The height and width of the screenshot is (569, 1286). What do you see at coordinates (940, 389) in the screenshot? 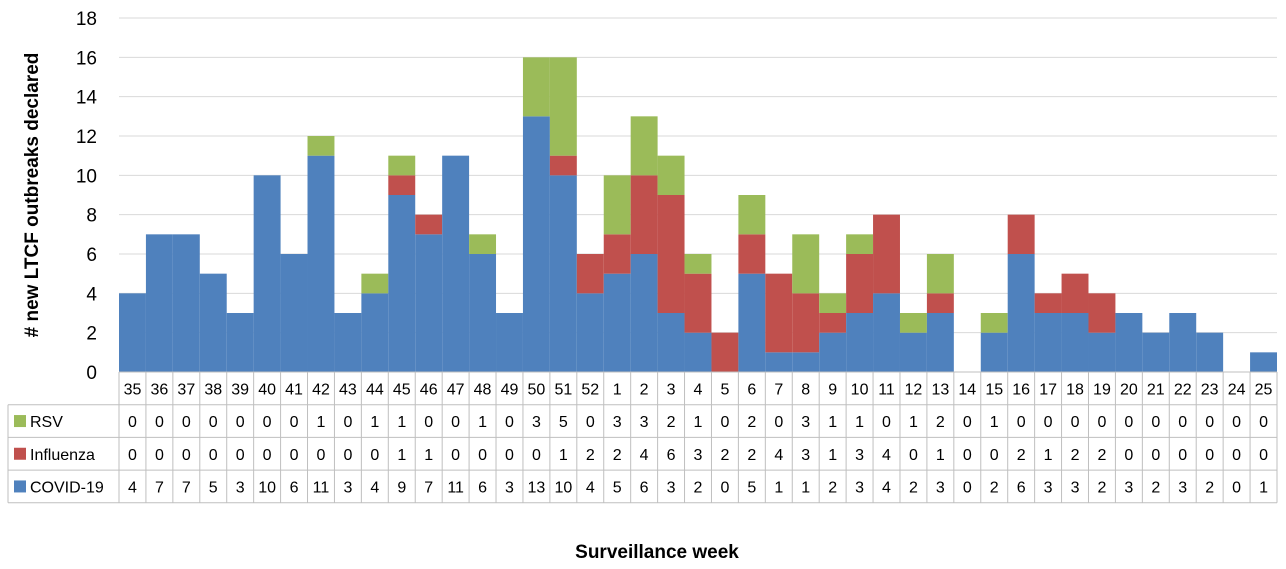
I see `x-tick-label: 13` at bounding box center [940, 389].